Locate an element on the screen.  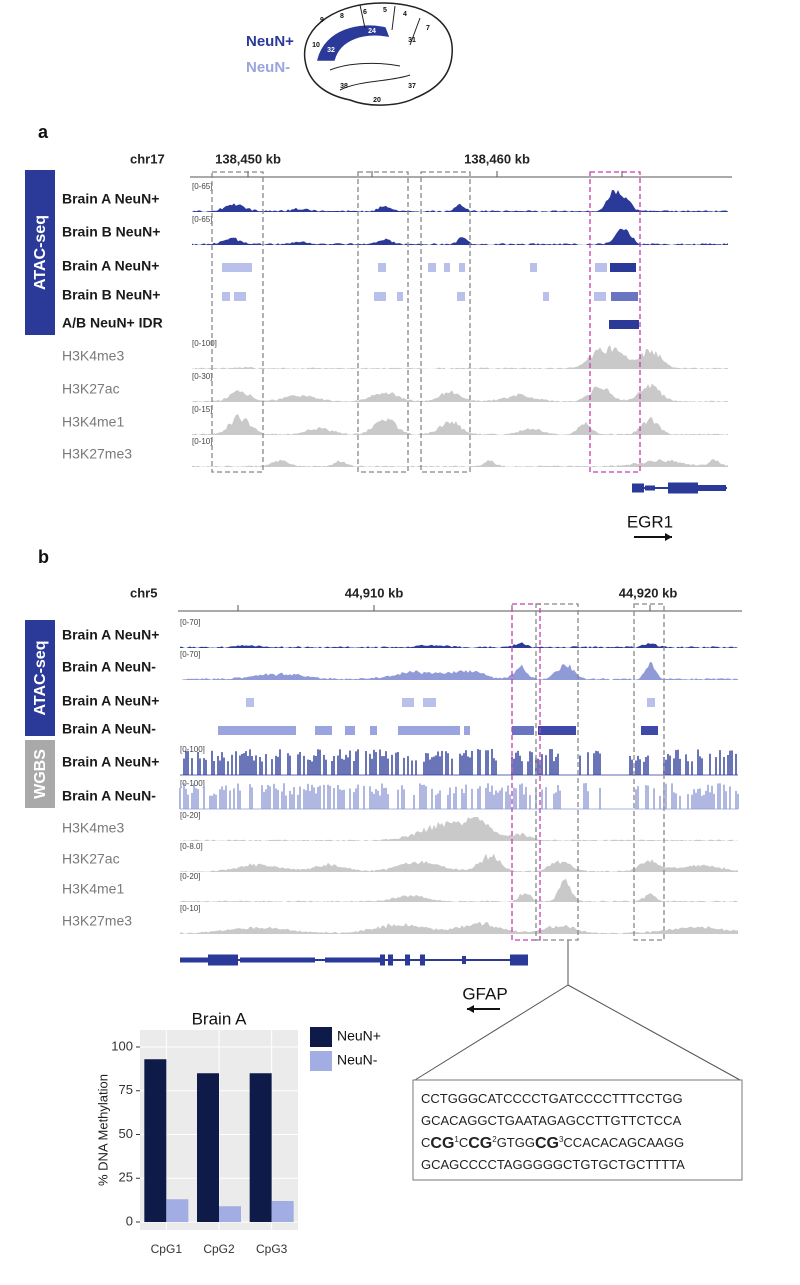
brain-area-label: 8 is located at coordinates (342, 16).